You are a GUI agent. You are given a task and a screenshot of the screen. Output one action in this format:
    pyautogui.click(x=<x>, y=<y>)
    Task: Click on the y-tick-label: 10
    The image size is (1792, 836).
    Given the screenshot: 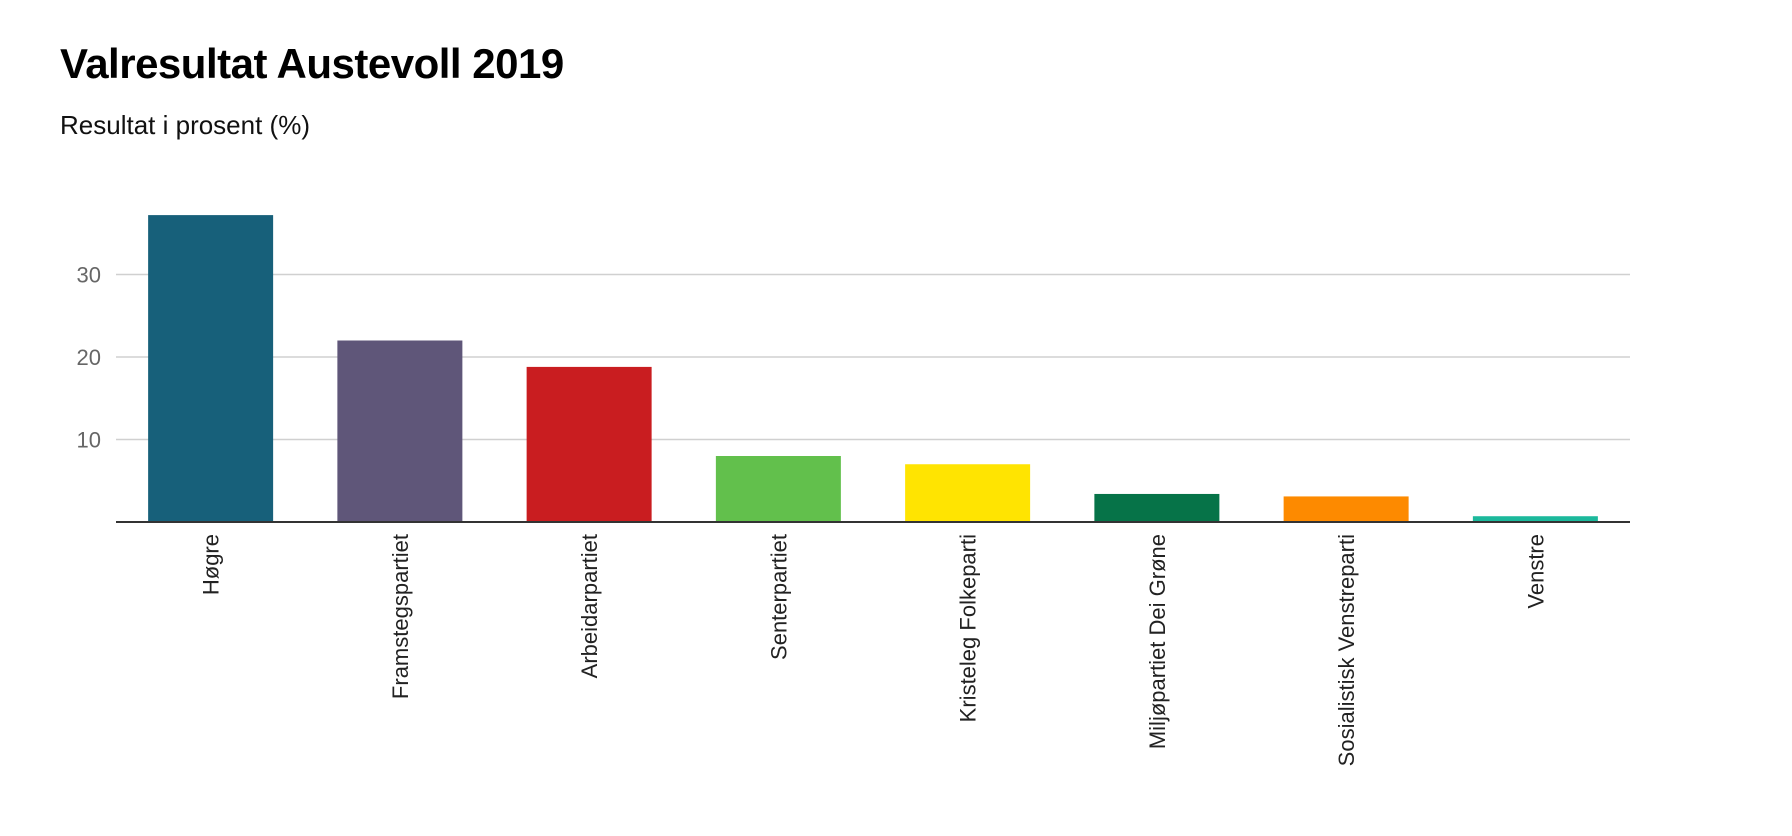 What is the action you would take?
    pyautogui.click(x=89, y=440)
    